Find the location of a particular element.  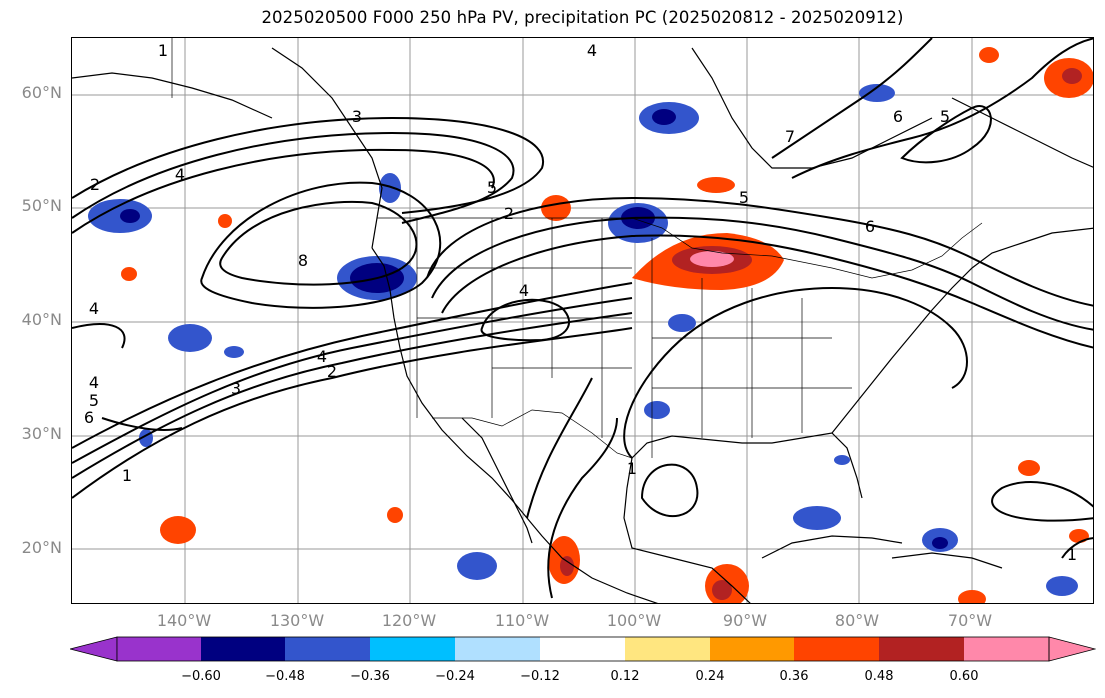

colorbar-tick-label: −0.36 is located at coordinates (370, 676).